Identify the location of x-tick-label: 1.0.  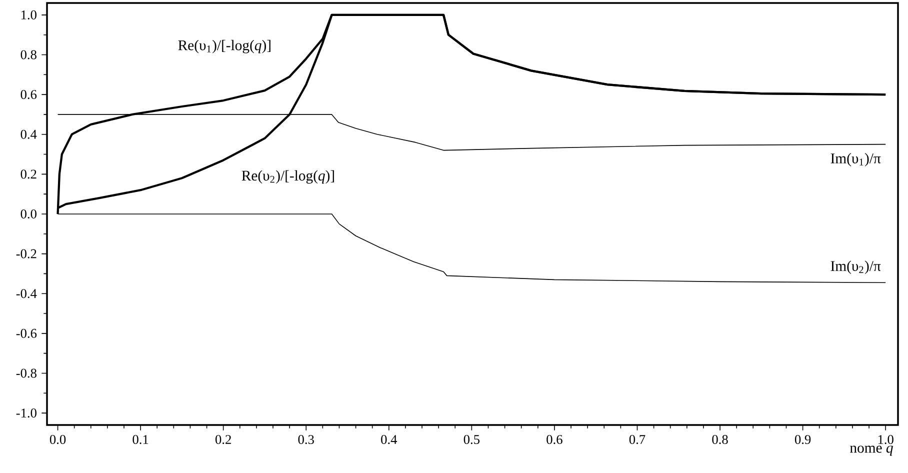
(886, 439).